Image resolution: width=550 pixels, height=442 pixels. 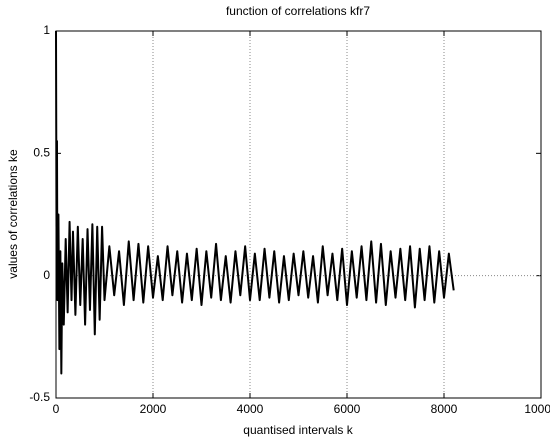 What do you see at coordinates (444, 409) in the screenshot?
I see `x-tick-label: 8000` at bounding box center [444, 409].